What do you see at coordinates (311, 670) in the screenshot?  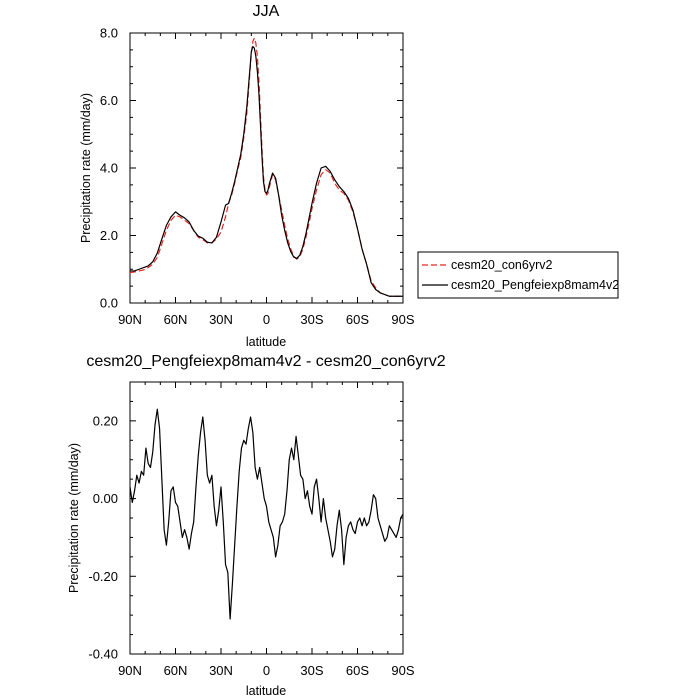 I see `bottom-xtick-label: 30S` at bounding box center [311, 670].